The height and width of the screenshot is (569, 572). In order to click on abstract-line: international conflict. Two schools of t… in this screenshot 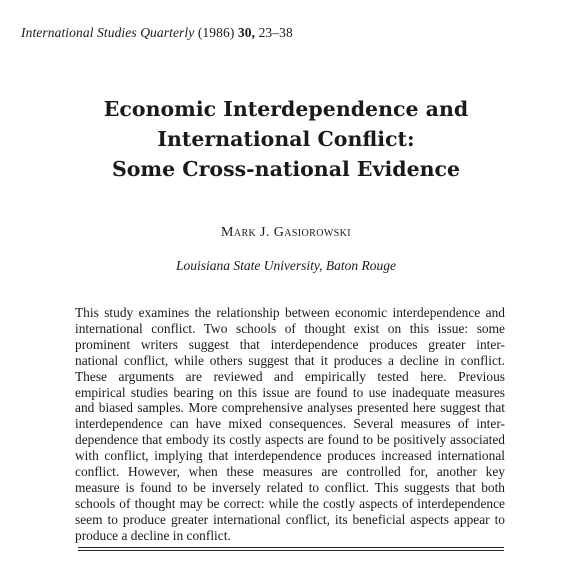, I will do `click(290, 328)`.